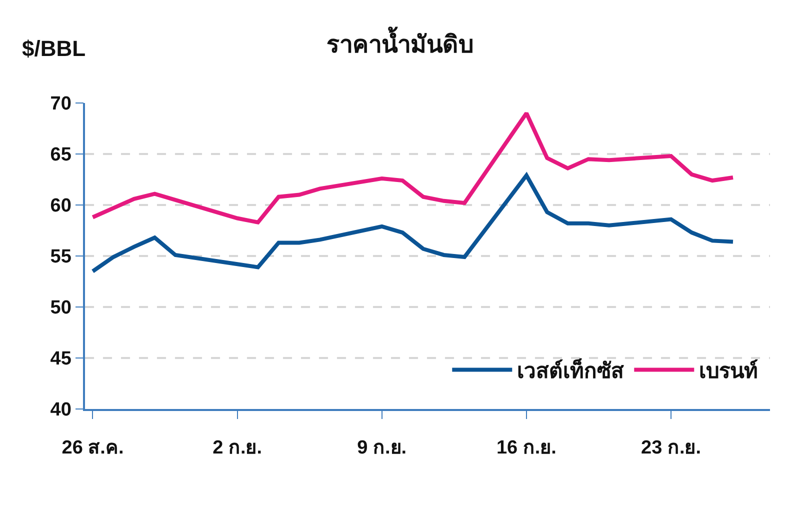 The width and height of the screenshot is (800, 509). Describe the element at coordinates (61, 359) in the screenshot. I see `y-tick-label: 45` at that location.